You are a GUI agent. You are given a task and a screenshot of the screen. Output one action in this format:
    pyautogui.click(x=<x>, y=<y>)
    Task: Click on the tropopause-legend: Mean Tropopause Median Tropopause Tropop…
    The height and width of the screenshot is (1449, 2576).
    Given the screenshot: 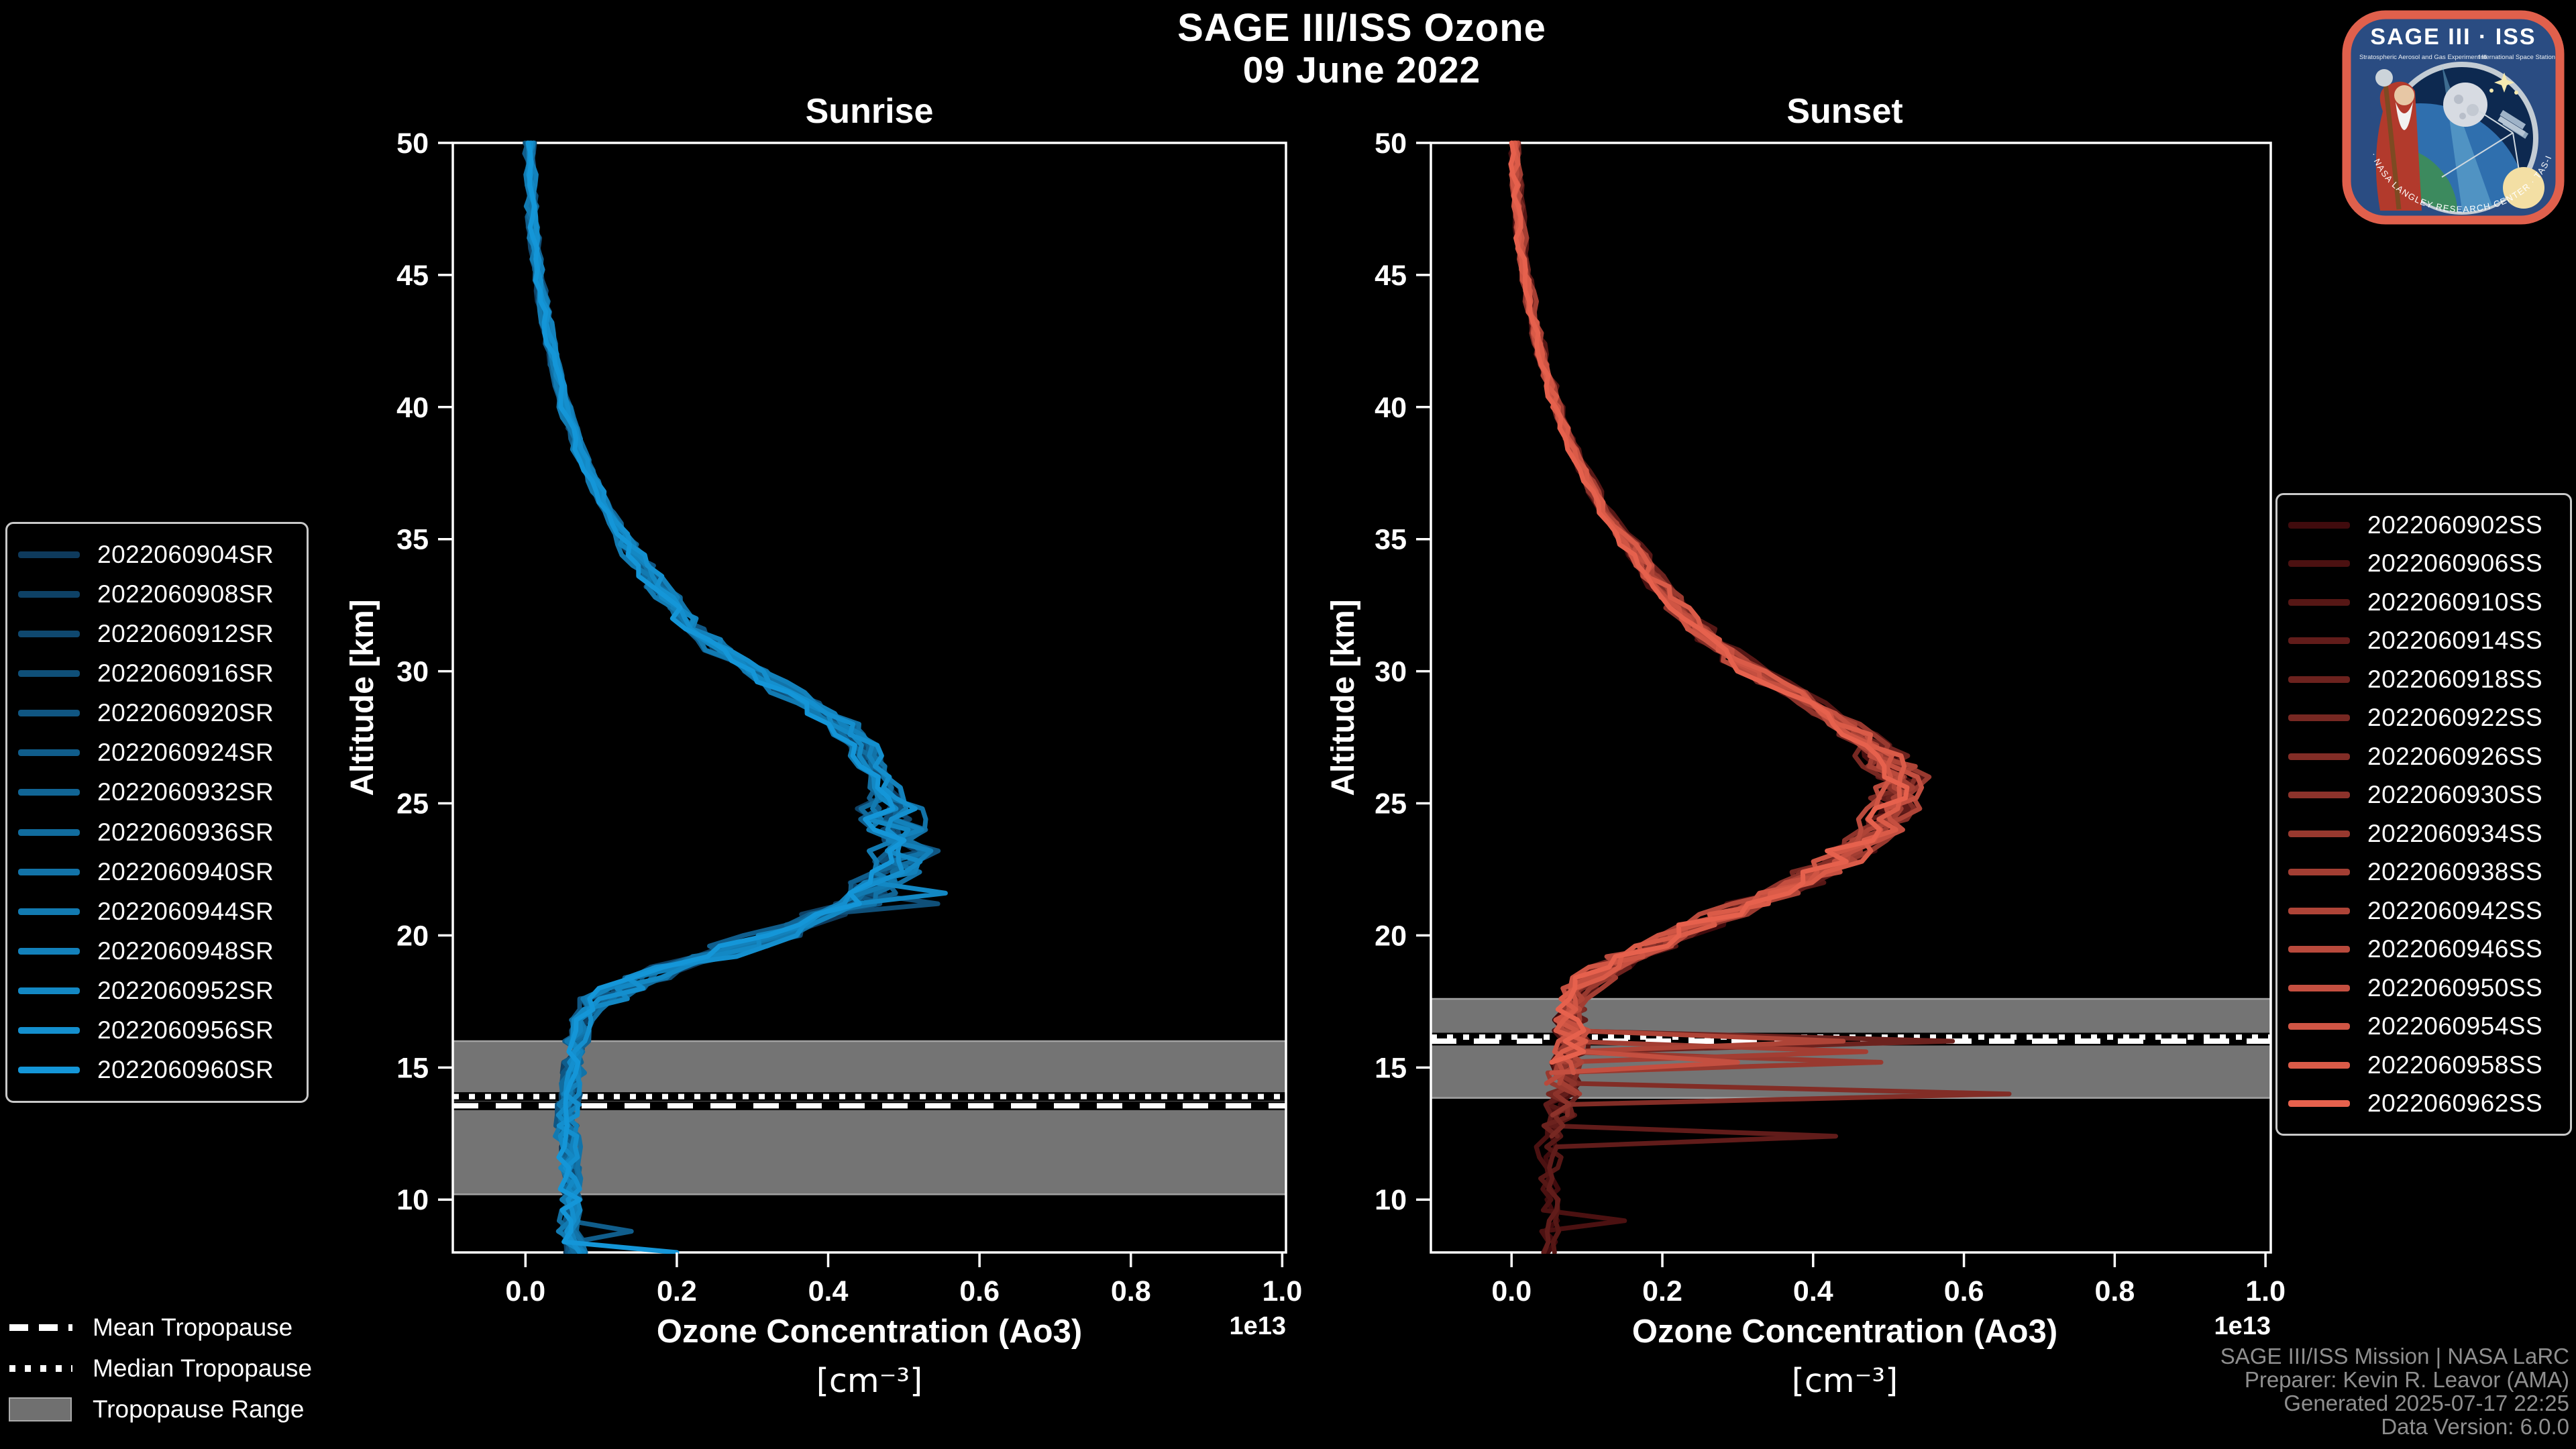 What is the action you would take?
    pyautogui.click(x=159, y=1368)
    